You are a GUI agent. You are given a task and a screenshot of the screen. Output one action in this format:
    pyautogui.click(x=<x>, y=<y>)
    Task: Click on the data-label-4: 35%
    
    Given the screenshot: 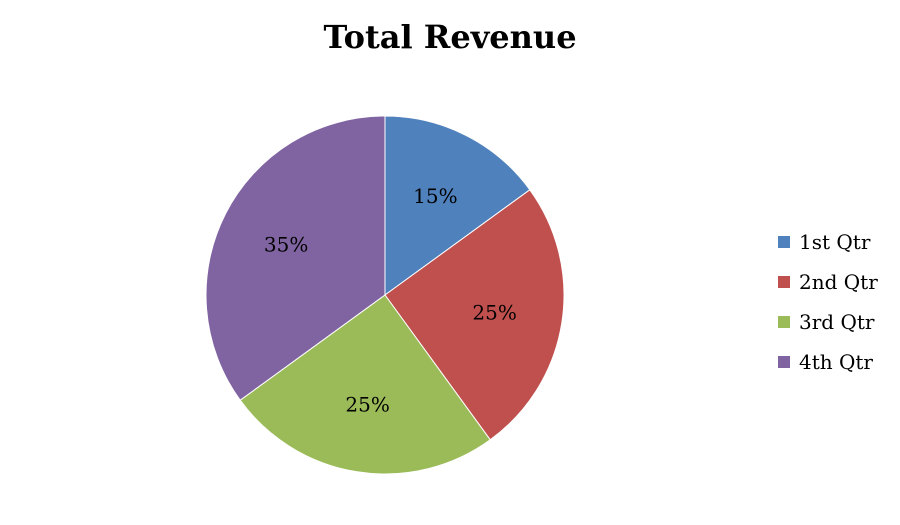 What is the action you would take?
    pyautogui.click(x=286, y=245)
    